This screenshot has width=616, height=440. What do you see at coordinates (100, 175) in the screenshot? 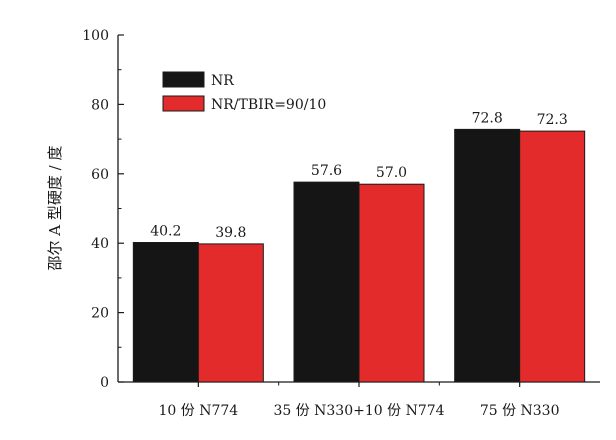
I see `y-tick-label: 60` at bounding box center [100, 175].